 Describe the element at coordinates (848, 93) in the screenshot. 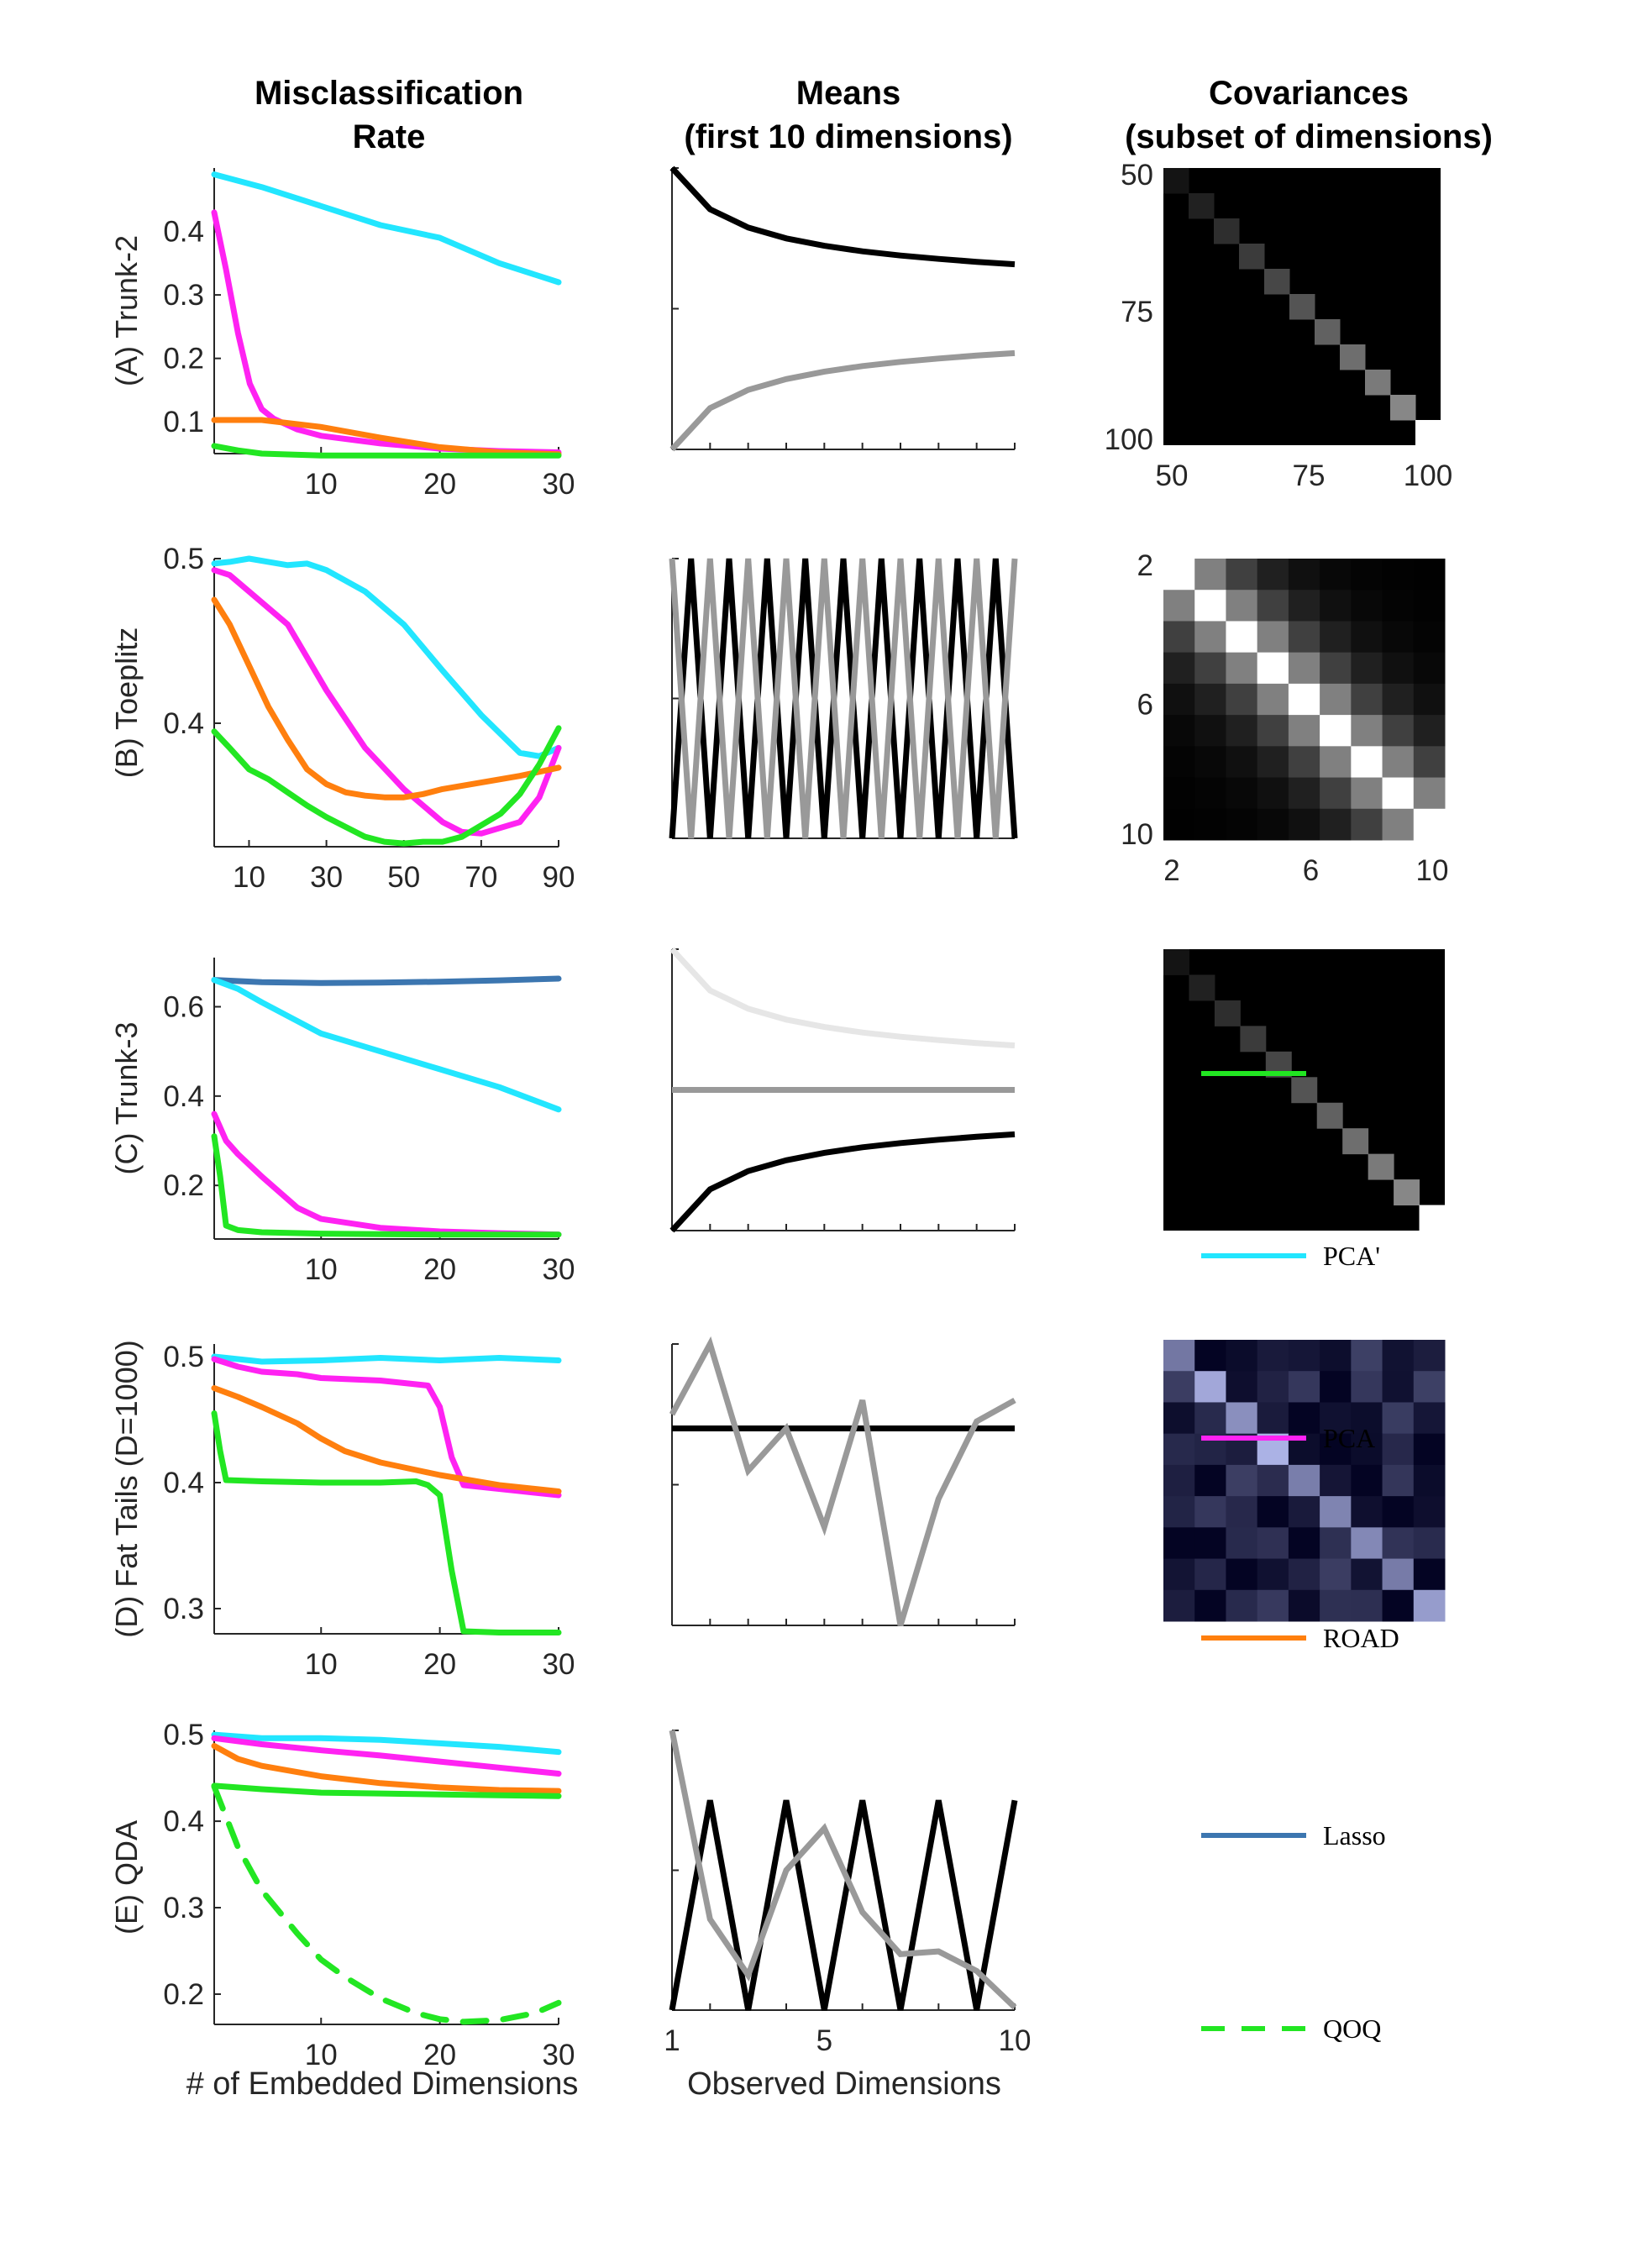

I see `header-means-line1: Means` at that location.